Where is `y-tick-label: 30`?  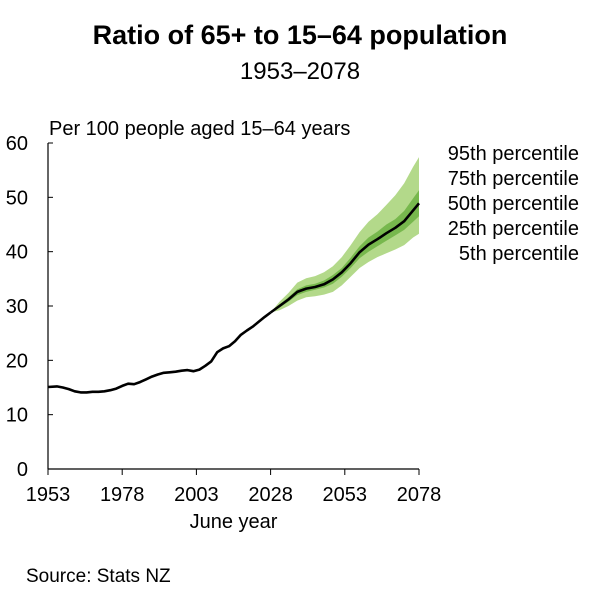 y-tick-label: 30 is located at coordinates (17, 307).